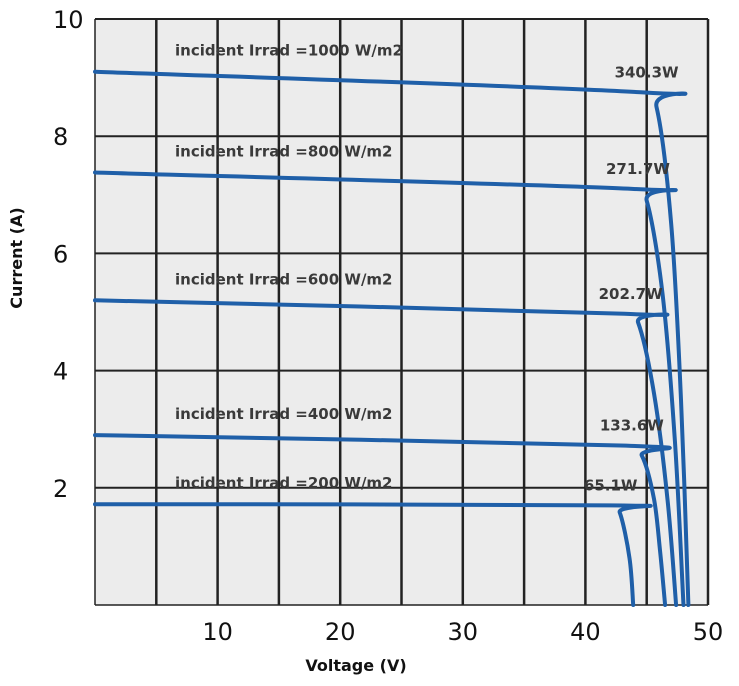 Image resolution: width=739 pixels, height=686 pixels. I want to click on y-axis-title: Current (A), so click(16, 257).